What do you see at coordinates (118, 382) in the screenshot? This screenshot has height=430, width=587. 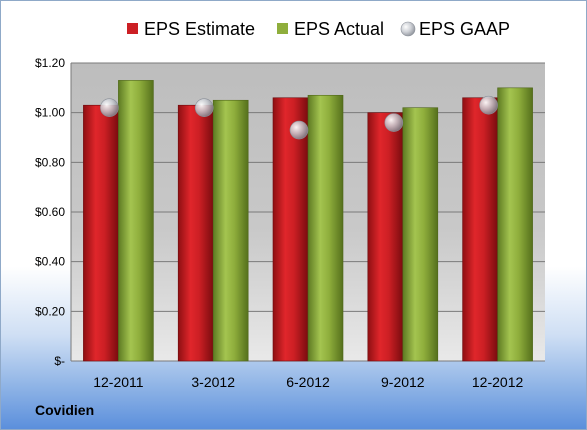 I see `x-tick-label: 12-2011` at bounding box center [118, 382].